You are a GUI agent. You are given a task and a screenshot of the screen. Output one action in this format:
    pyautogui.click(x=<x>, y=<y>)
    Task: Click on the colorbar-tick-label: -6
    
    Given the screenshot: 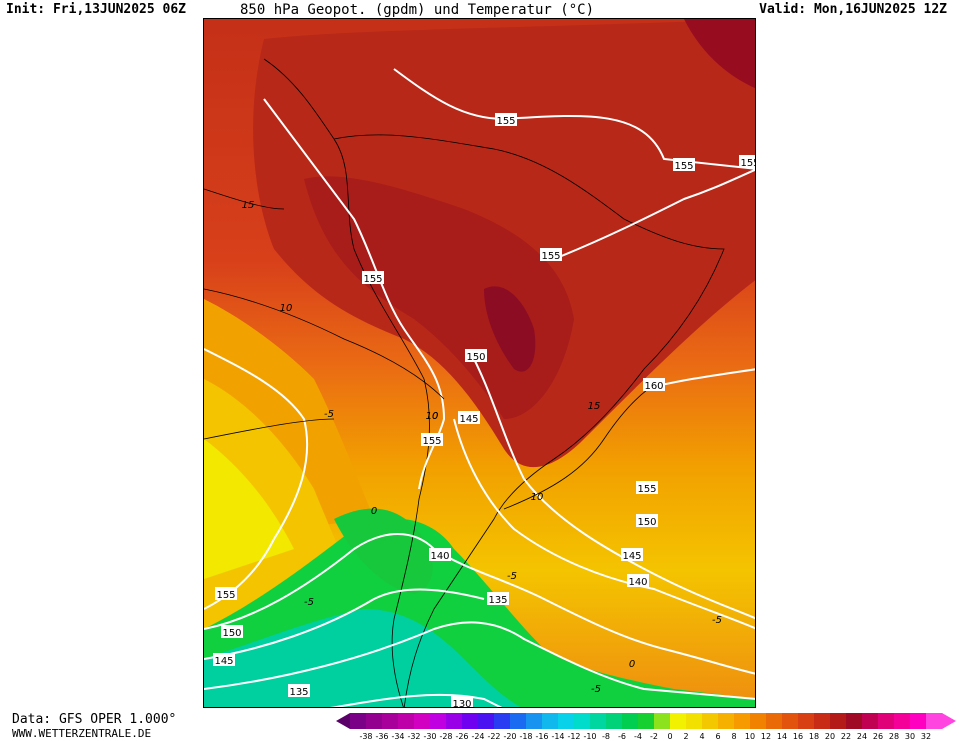 What is the action you would take?
    pyautogui.click(x=622, y=736)
    